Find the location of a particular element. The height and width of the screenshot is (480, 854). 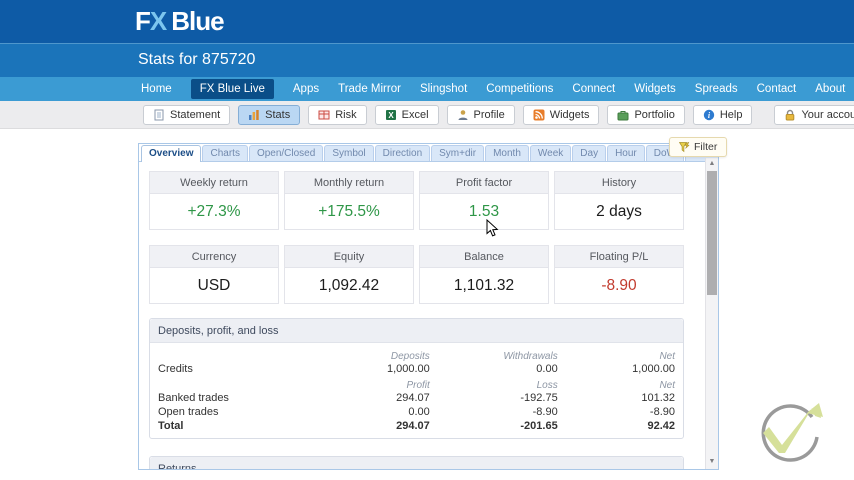

nav-item-about: About is located at coordinates (830, 89).